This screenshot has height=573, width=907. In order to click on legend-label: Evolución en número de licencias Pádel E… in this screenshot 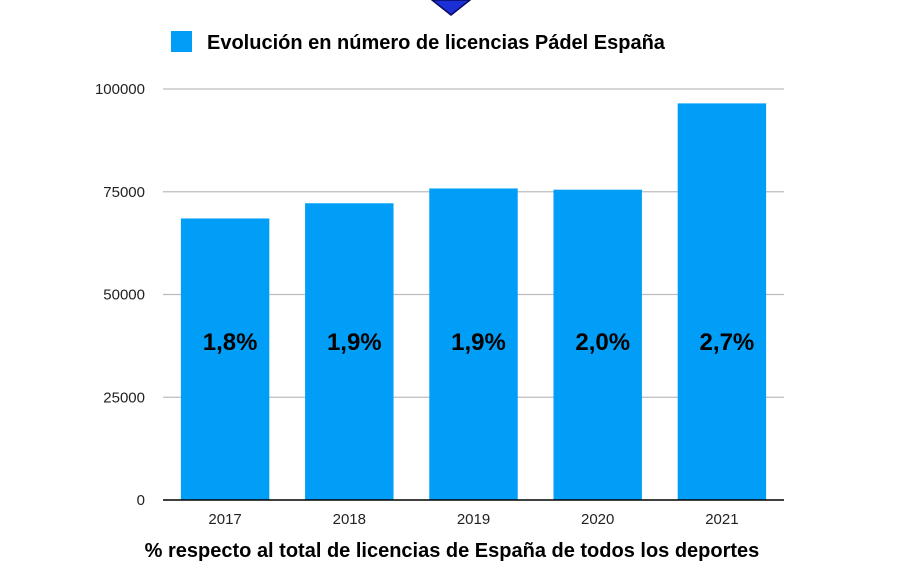, I will do `click(436, 43)`.